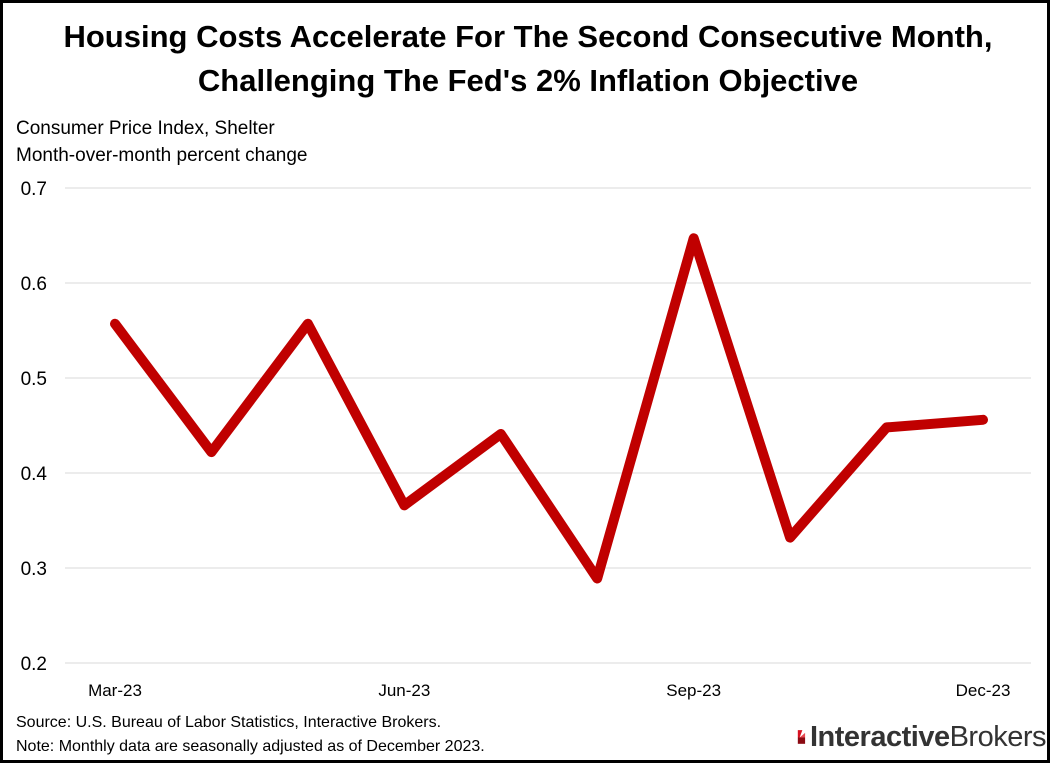  Describe the element at coordinates (34, 474) in the screenshot. I see `y-tick-label: 0.4` at that location.